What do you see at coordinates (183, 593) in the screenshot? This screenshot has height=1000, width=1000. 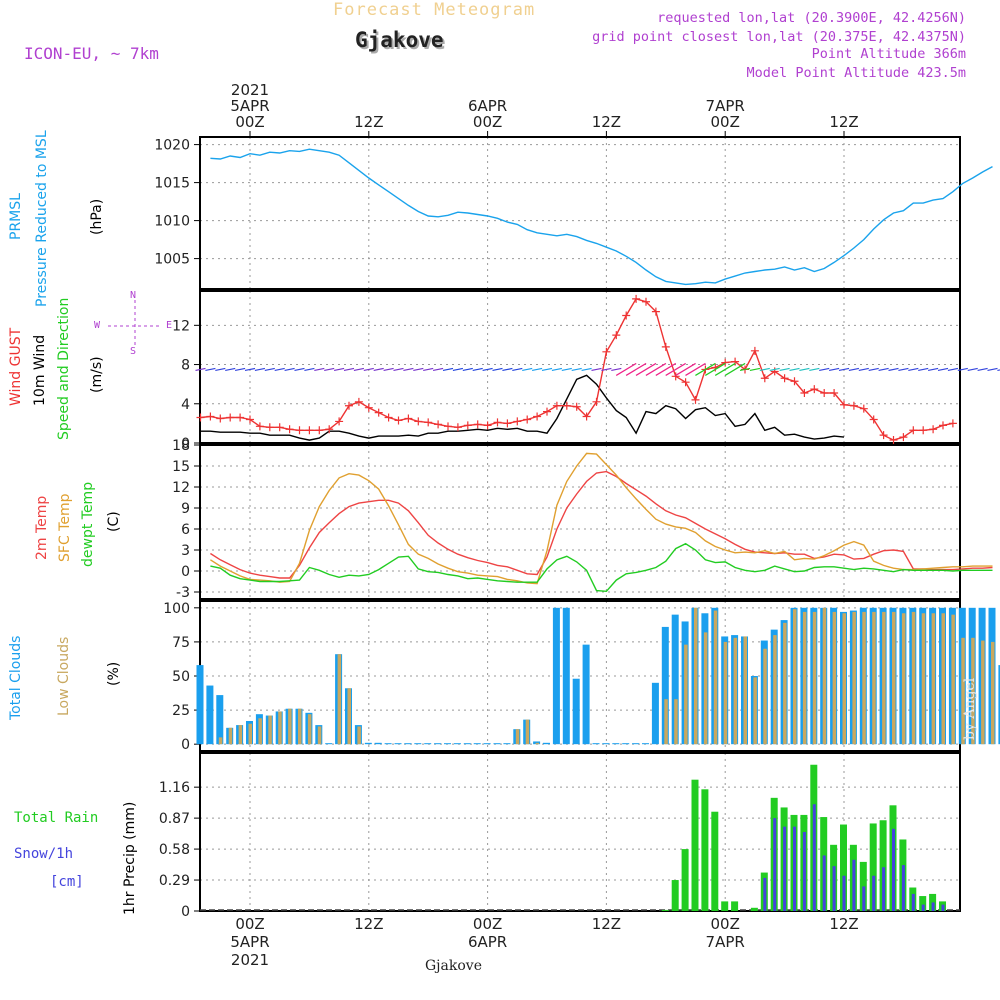 I see `y-tick-label: -3` at bounding box center [183, 593].